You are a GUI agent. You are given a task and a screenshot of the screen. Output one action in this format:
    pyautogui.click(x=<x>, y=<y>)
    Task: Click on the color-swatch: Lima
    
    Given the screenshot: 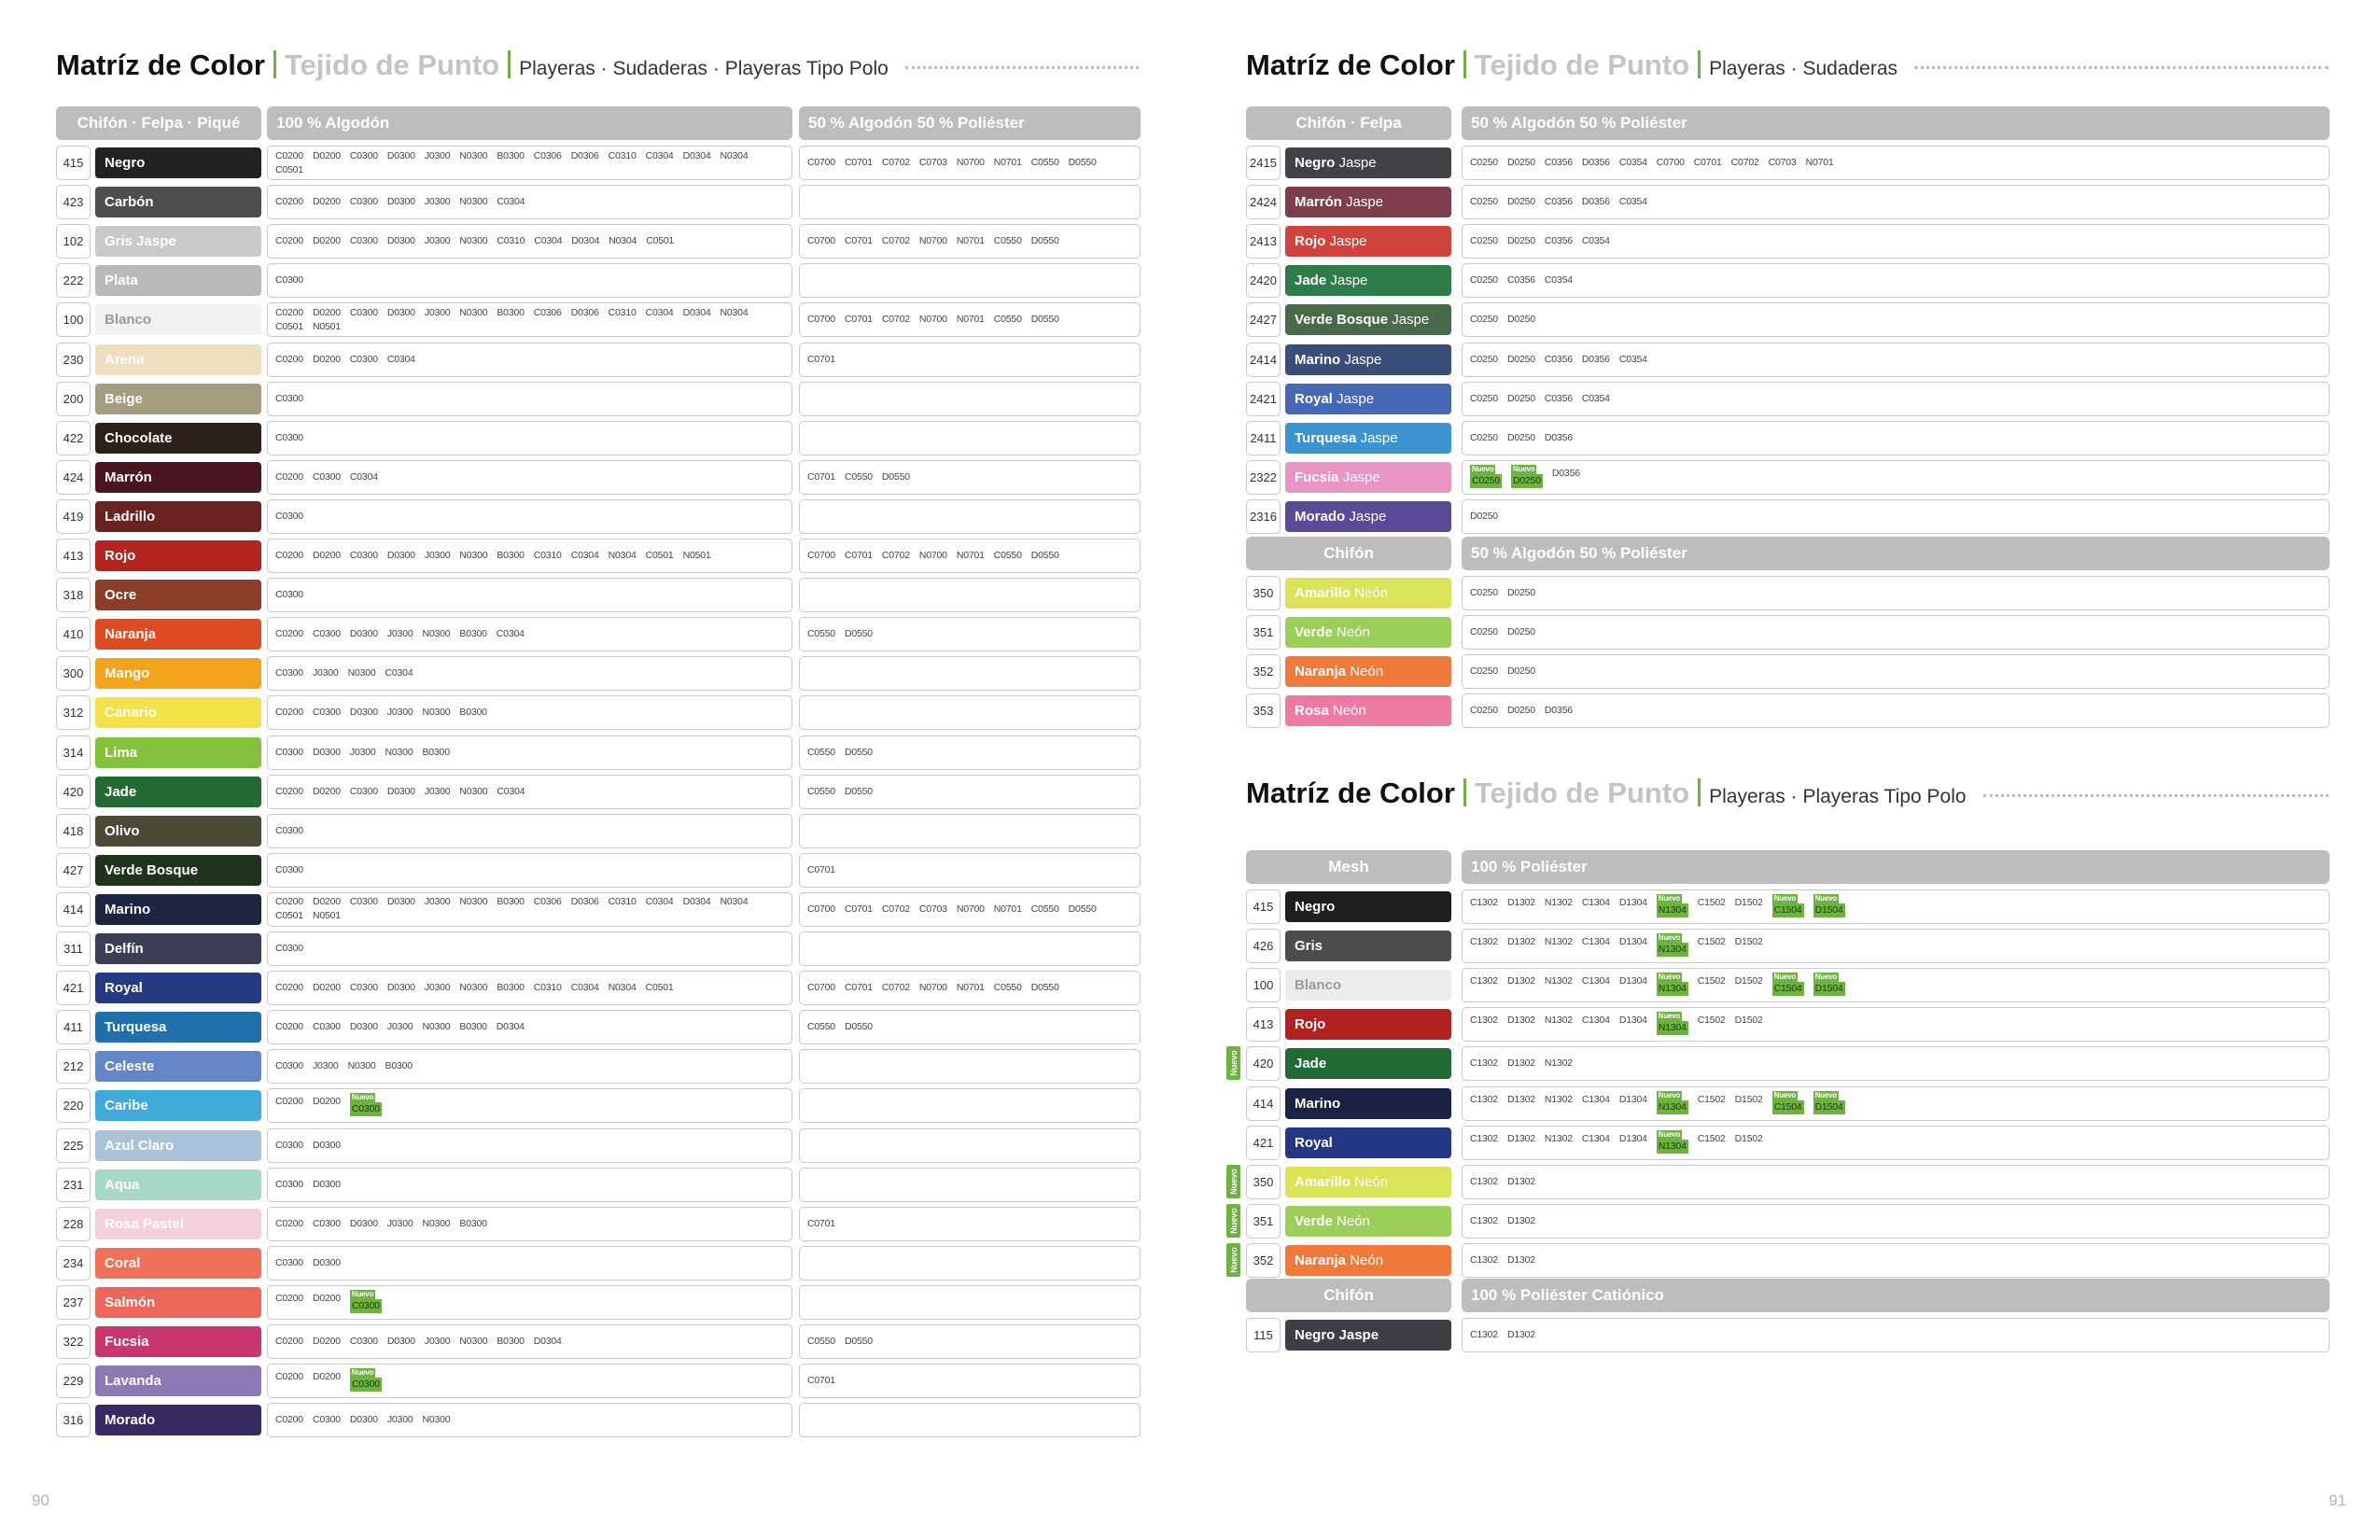 What is the action you would take?
    pyautogui.click(x=178, y=752)
    